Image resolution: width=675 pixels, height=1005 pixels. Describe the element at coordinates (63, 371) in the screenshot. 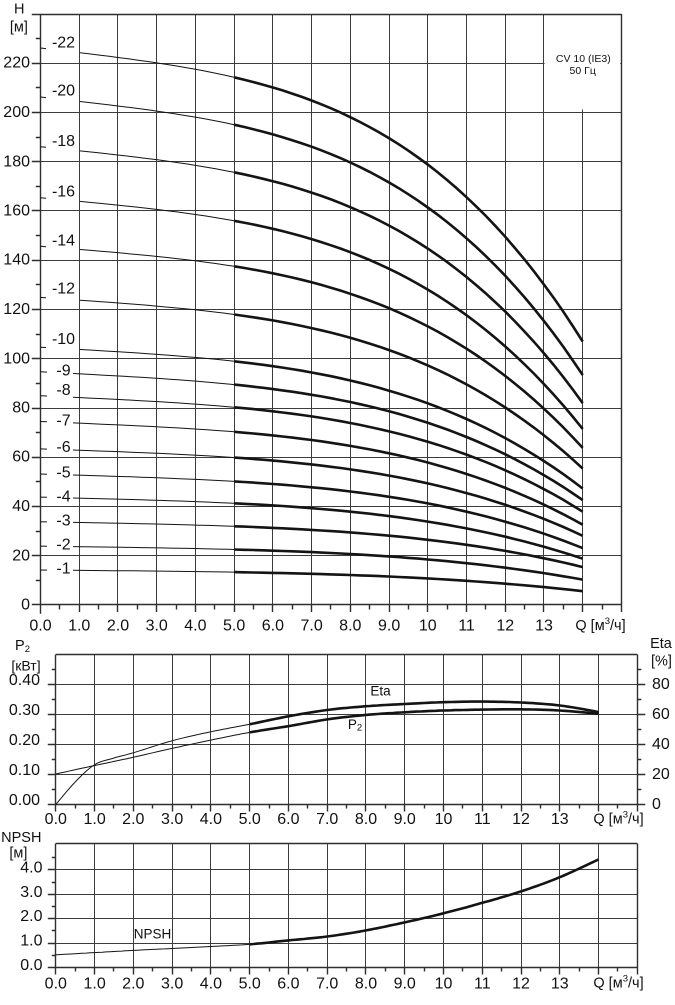

I see `svg-text: -9` at that location.